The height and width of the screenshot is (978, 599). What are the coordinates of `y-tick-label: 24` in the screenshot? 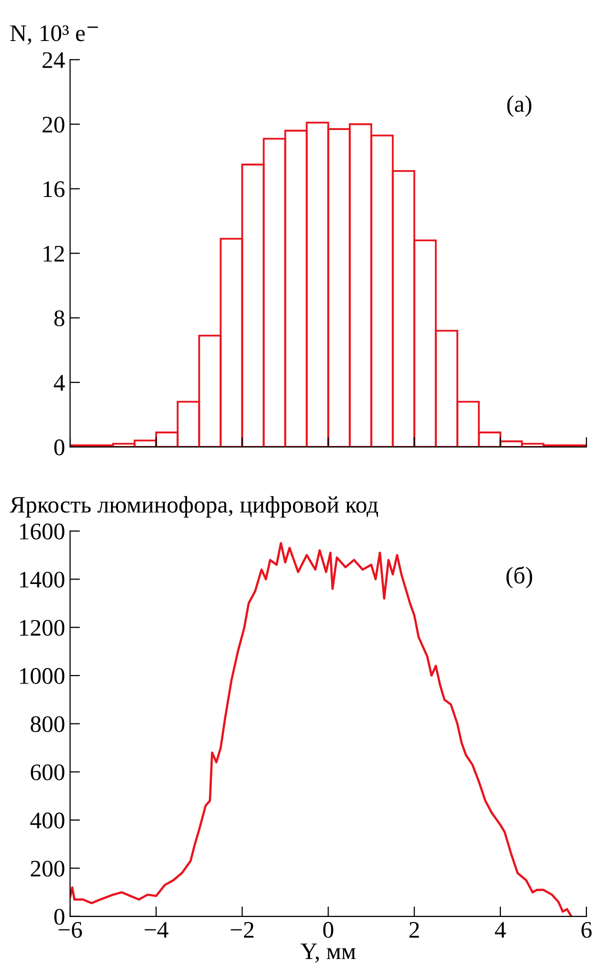 It's located at (53, 60).